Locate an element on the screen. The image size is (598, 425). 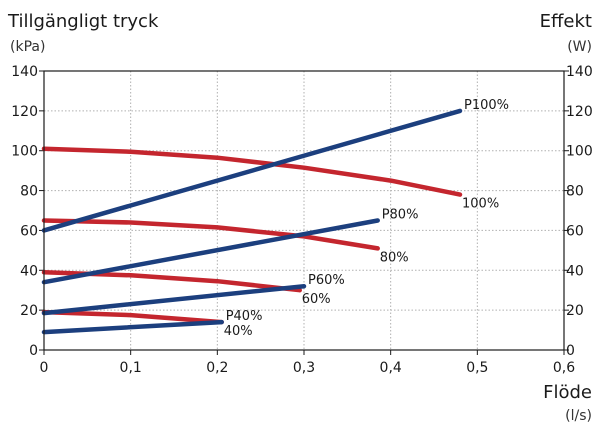
x-tick-label: 0 is located at coordinates (44, 368).